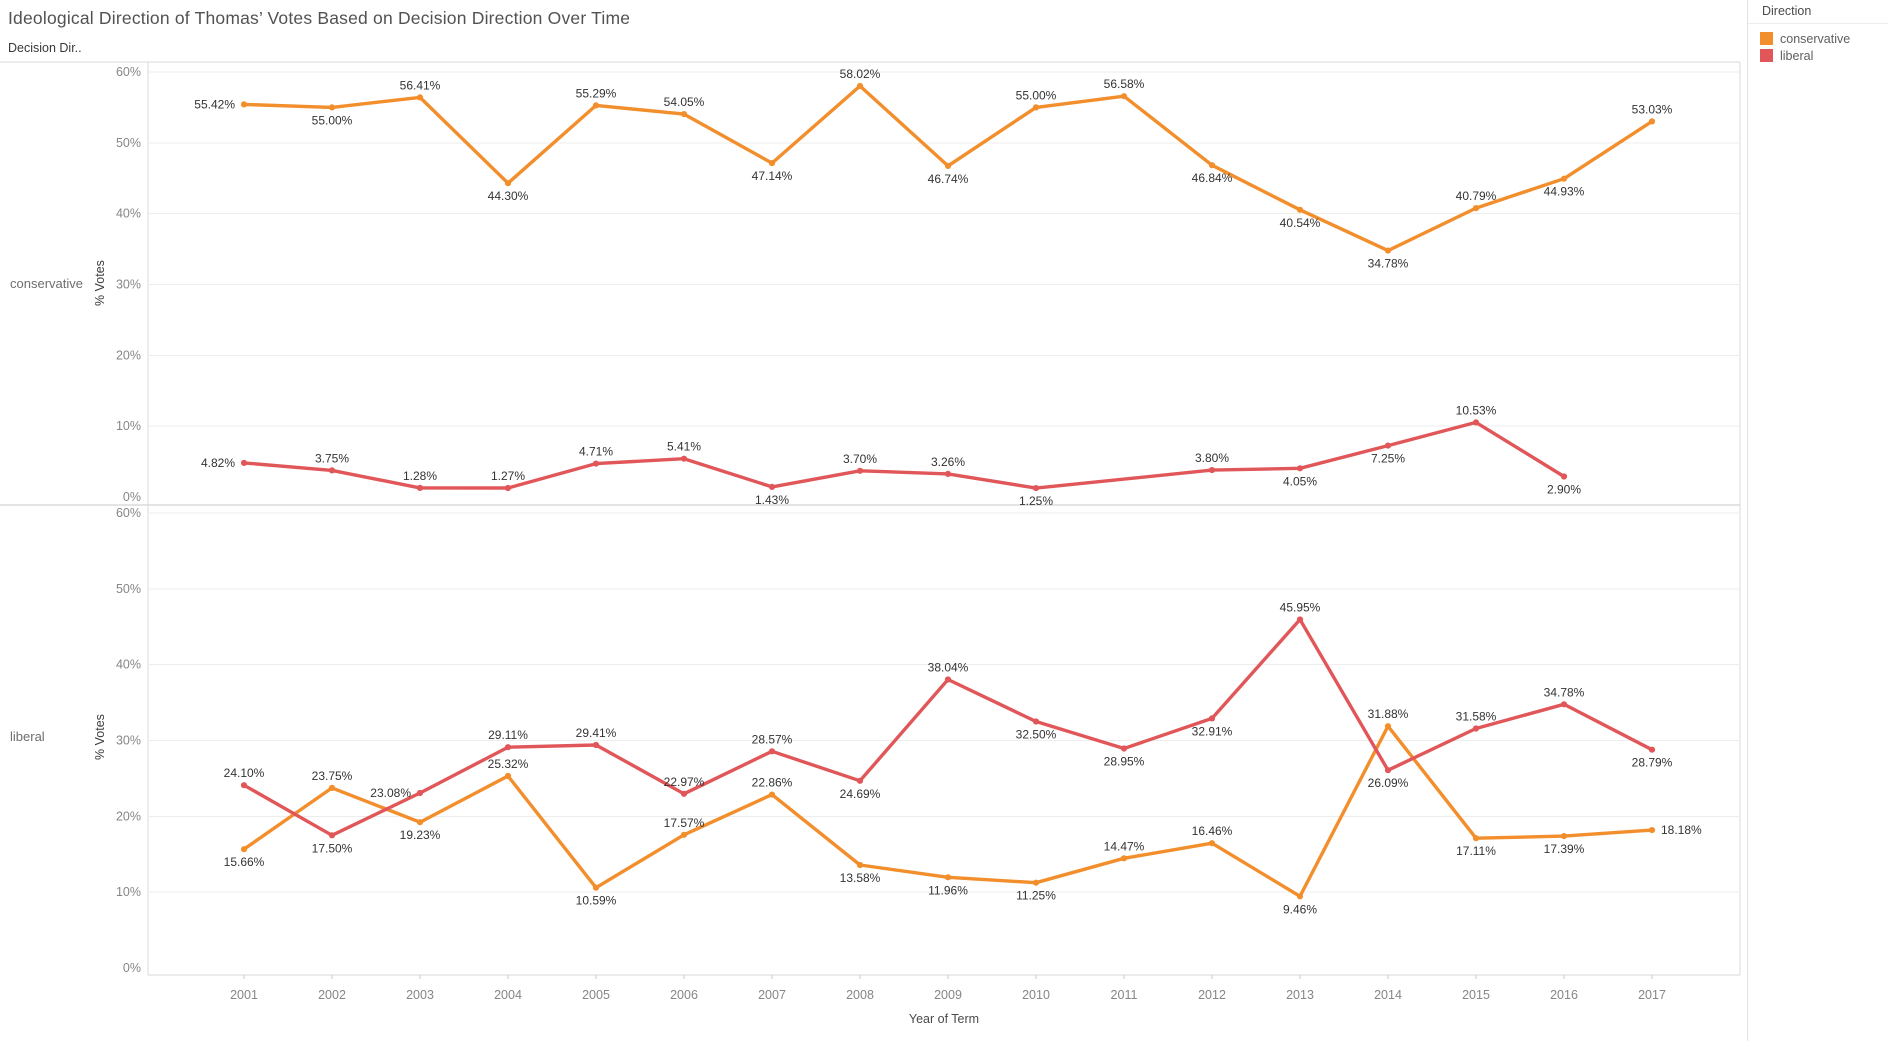 The height and width of the screenshot is (1041, 1889). Describe the element at coordinates (1124, 846) in the screenshot. I see `data-point-label: 14.47%` at that location.